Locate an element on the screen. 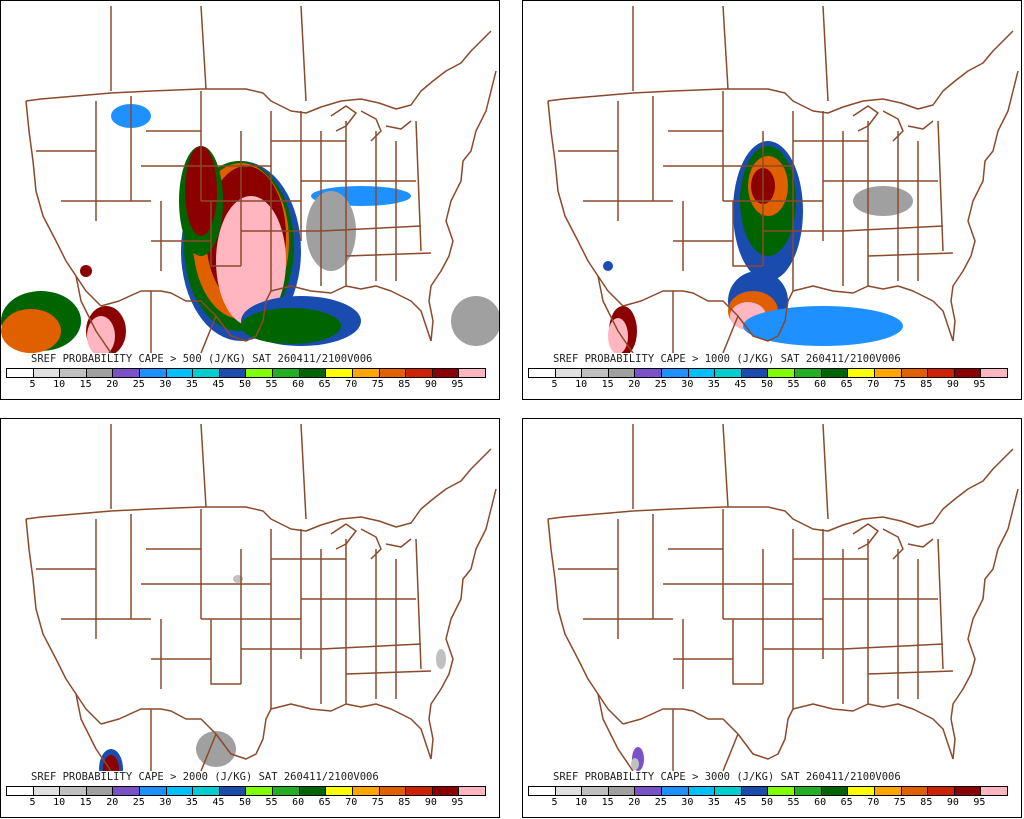 This screenshot has width=1024, height=819. legend-tick-label: 45 is located at coordinates (218, 802).